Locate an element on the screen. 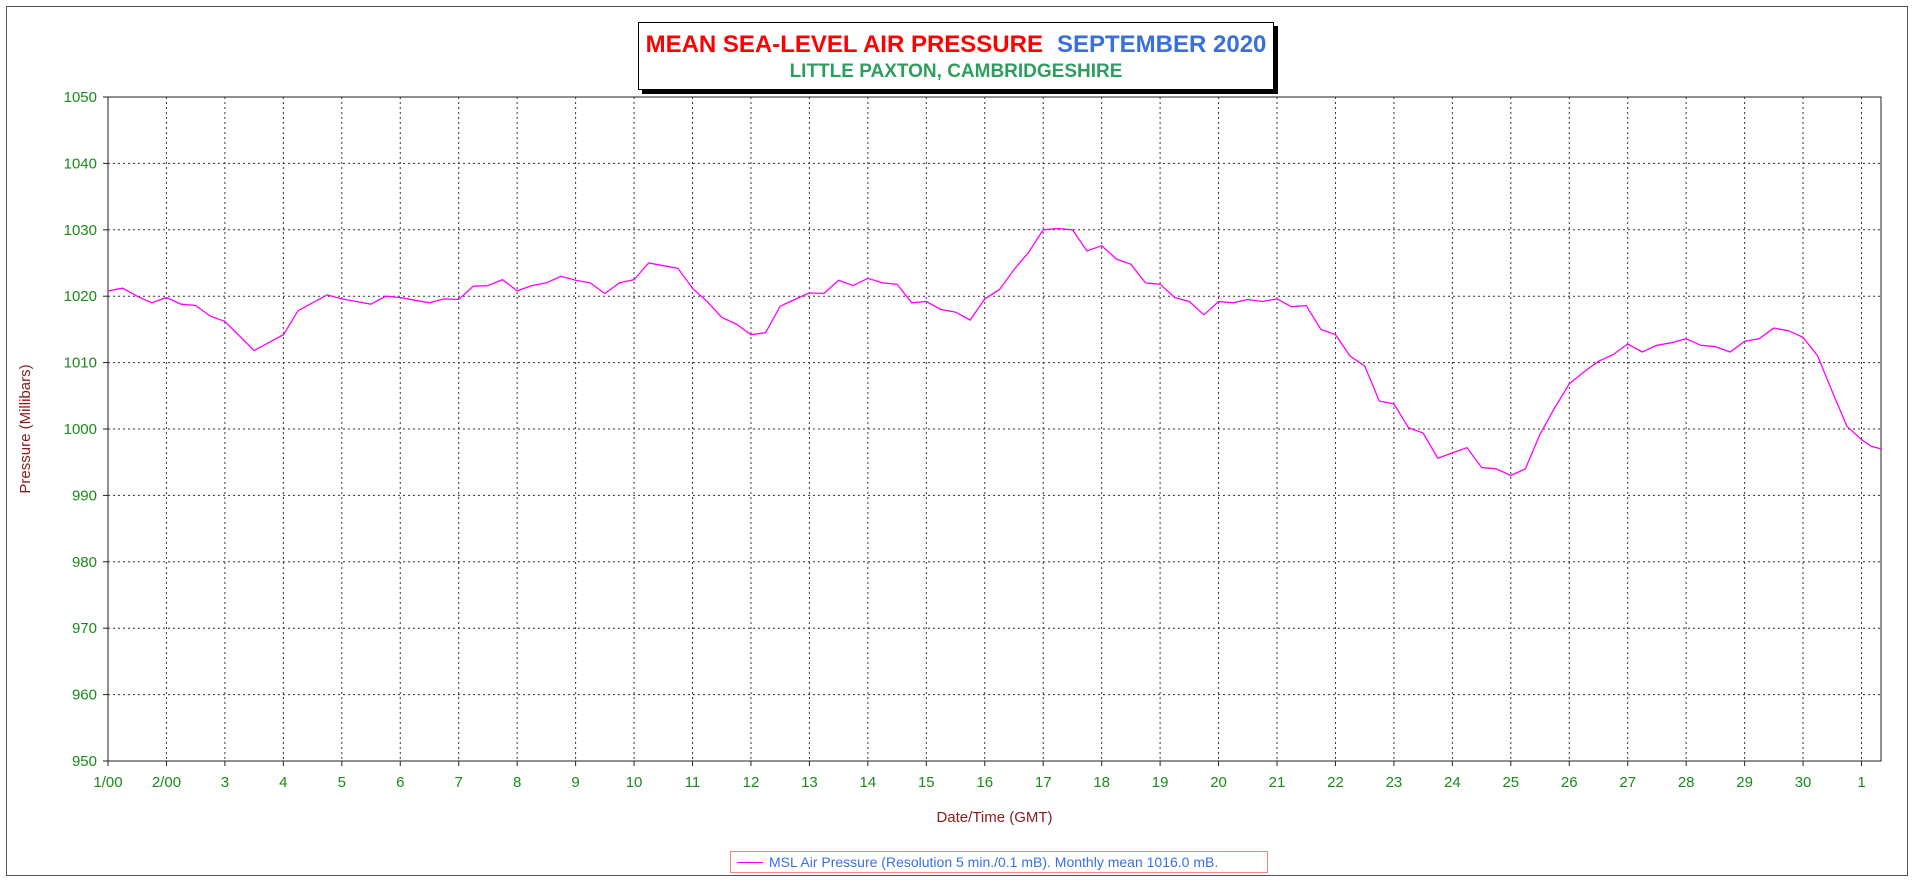  x-tick-label: 1 is located at coordinates (1861, 782).